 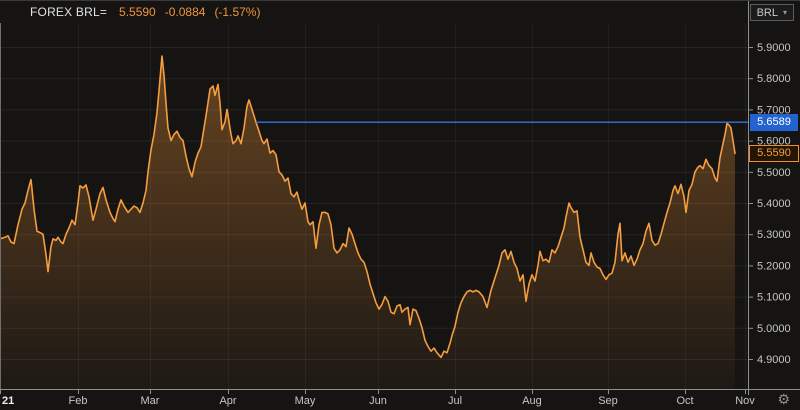 What do you see at coordinates (8, 401) in the screenshot?
I see `year-axis-label: 21` at bounding box center [8, 401].